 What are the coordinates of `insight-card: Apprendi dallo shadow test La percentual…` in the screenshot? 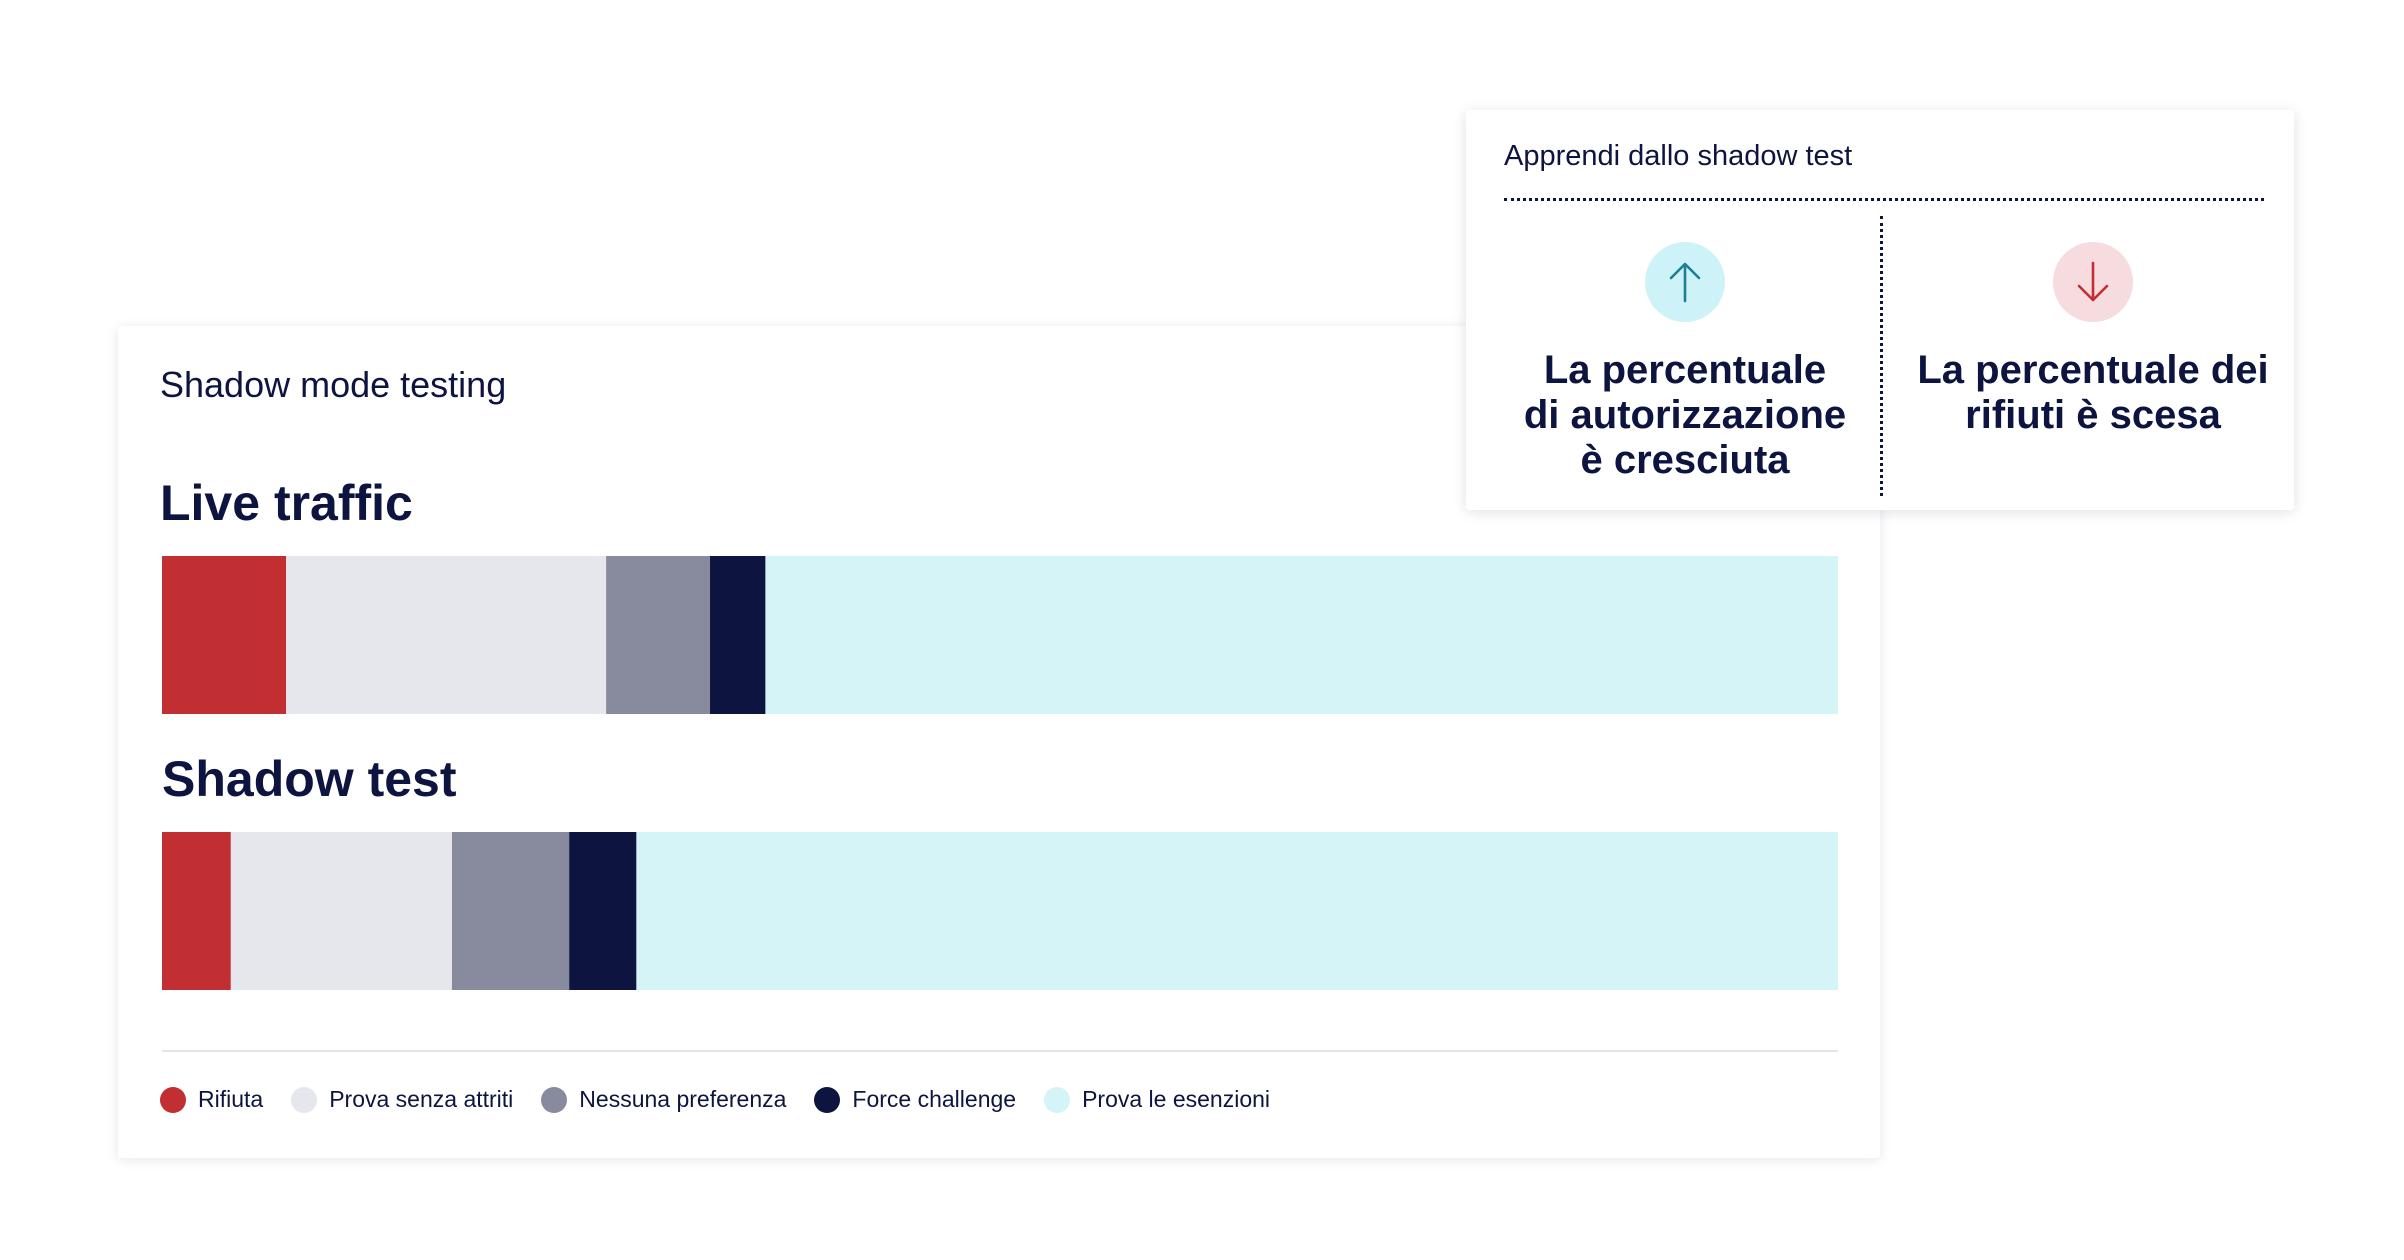 It's located at (1880, 310).